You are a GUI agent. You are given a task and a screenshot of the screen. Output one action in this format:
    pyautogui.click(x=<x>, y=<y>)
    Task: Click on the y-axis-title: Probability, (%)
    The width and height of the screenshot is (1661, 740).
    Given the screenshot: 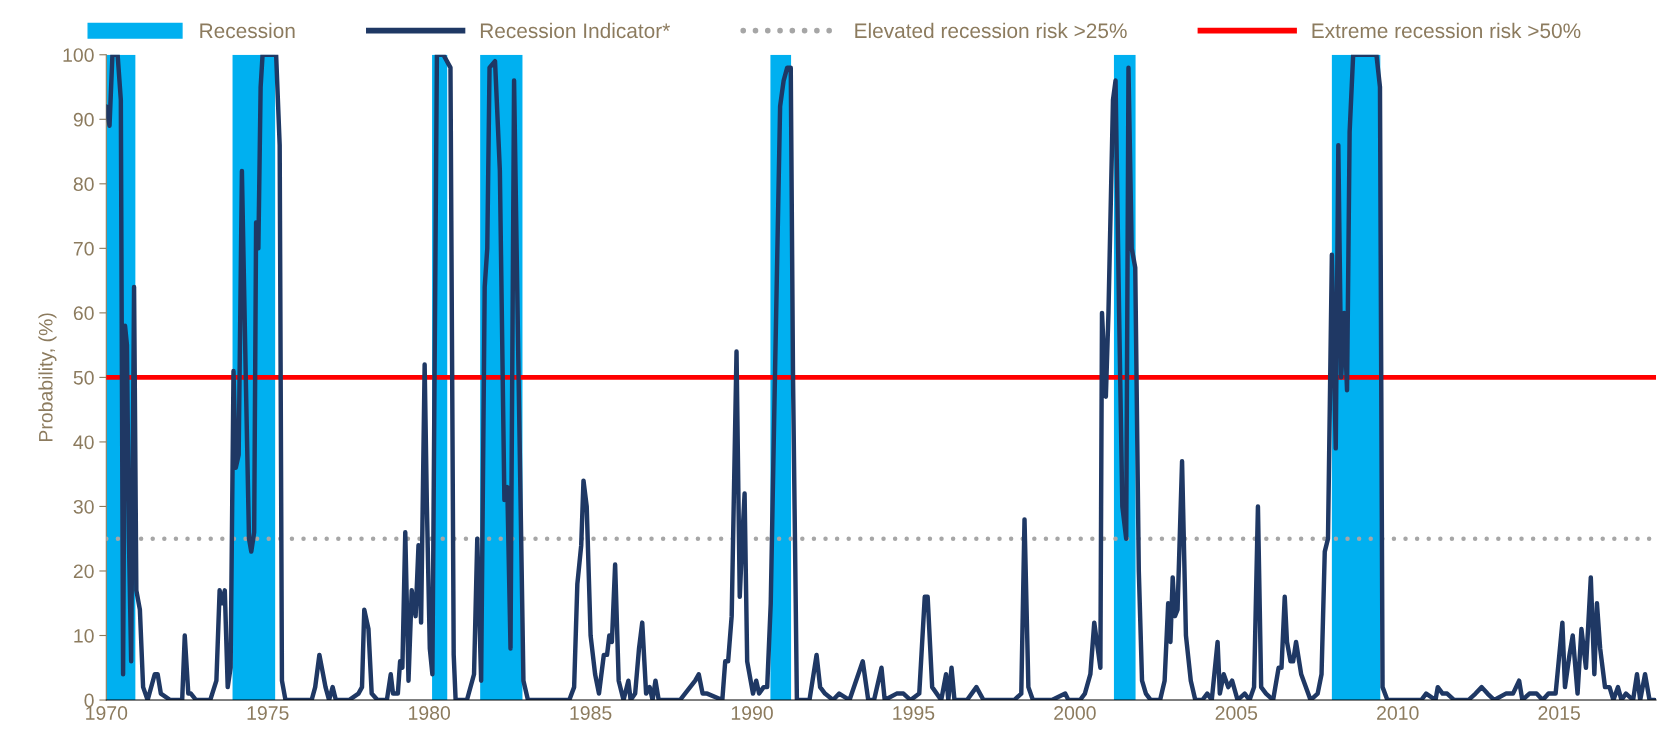 What is the action you would take?
    pyautogui.click(x=47, y=377)
    